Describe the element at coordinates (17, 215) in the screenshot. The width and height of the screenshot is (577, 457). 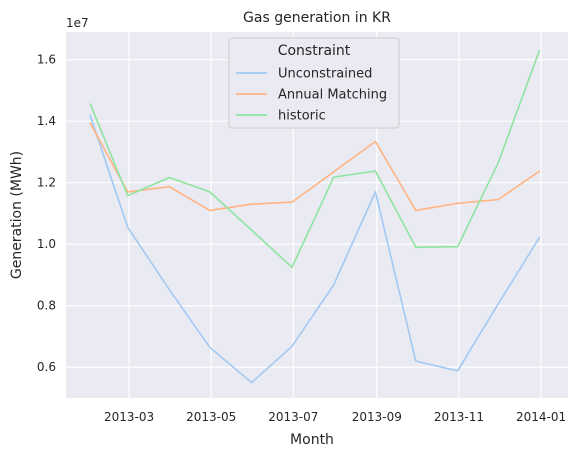
I see `y-axis-label: Generation (MWh)` at that location.